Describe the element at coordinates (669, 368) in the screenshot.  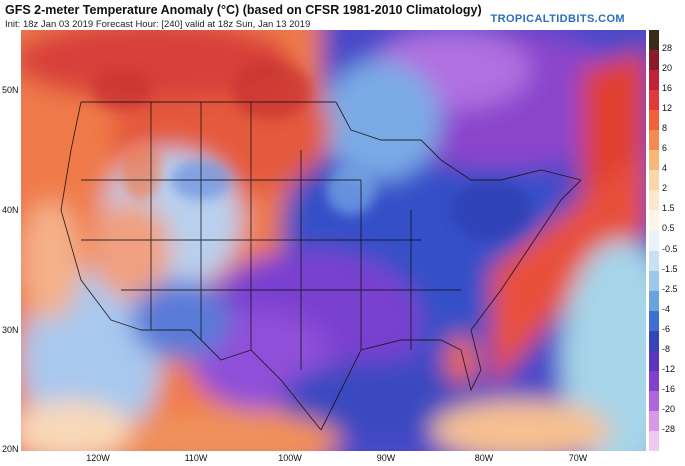
I see `colorbar-tick-label: -12` at that location.